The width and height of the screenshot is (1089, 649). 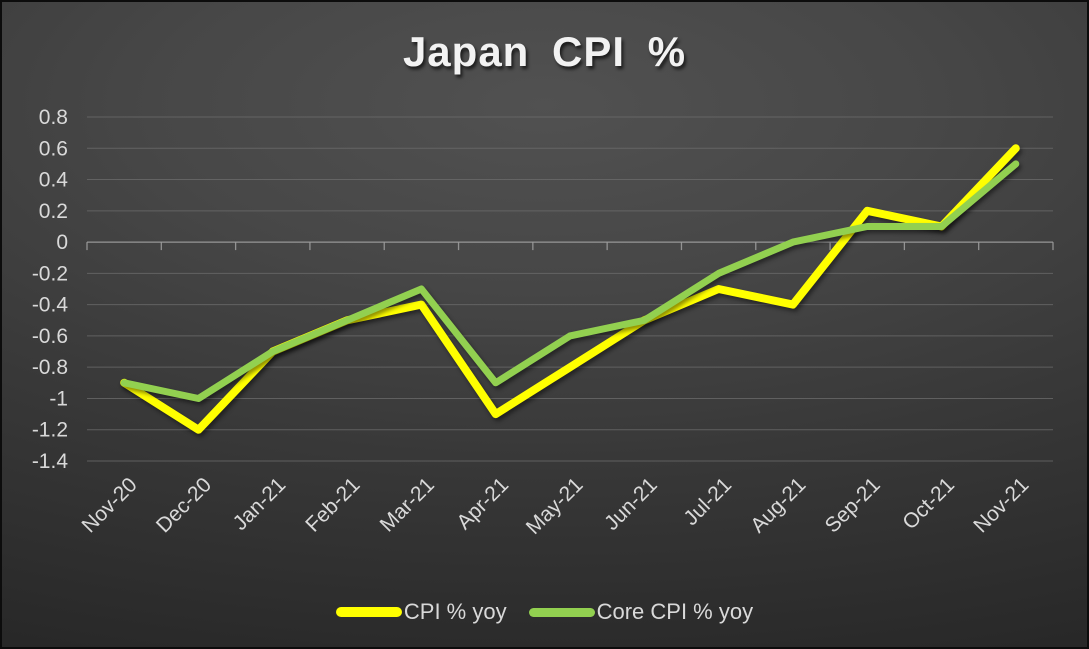 I want to click on y-tick-label: 0, so click(x=62, y=242).